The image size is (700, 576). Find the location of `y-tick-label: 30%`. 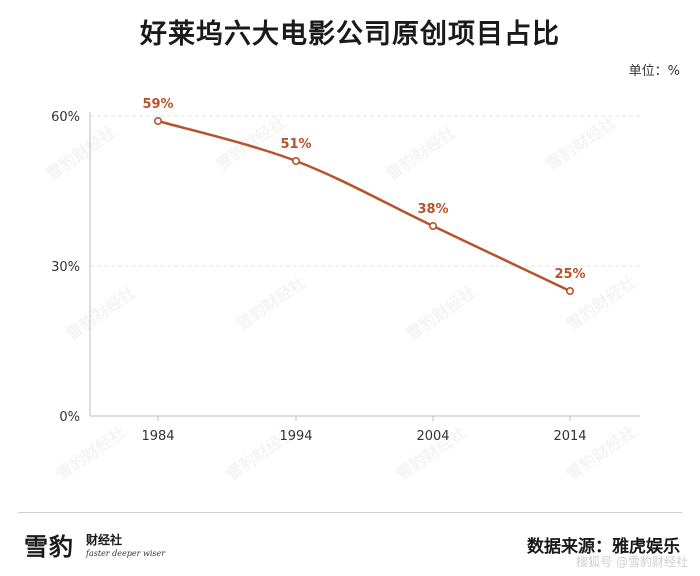

y-tick-label: 30% is located at coordinates (65, 267).